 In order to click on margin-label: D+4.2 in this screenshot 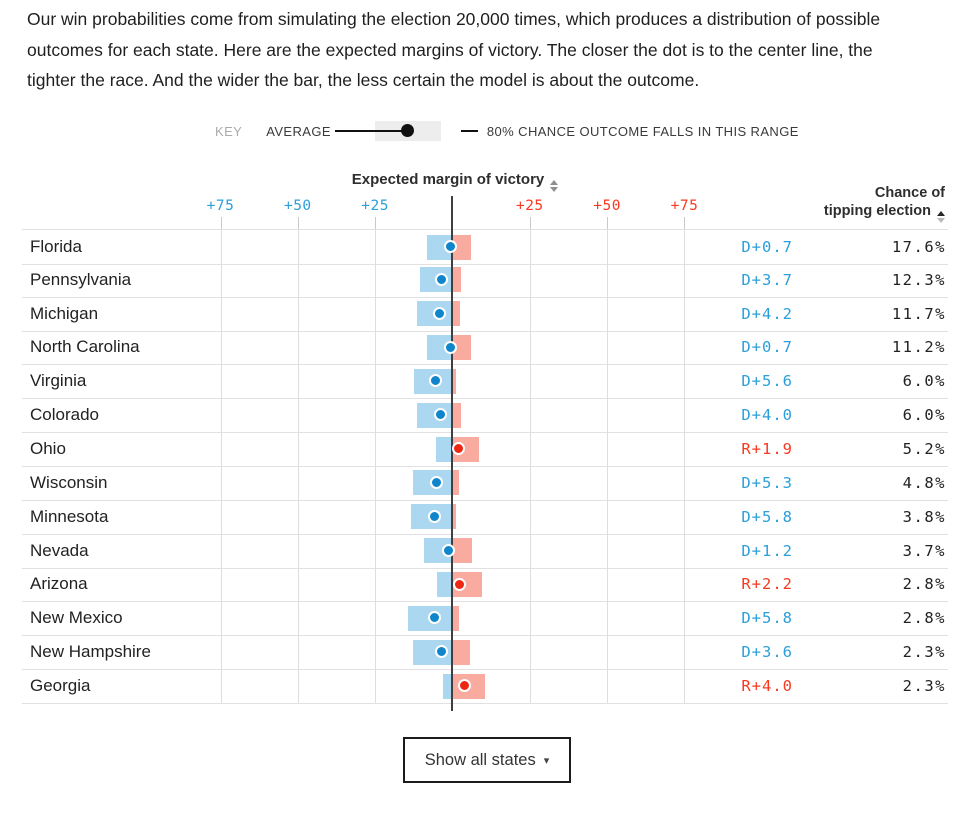, I will do `click(767, 313)`.